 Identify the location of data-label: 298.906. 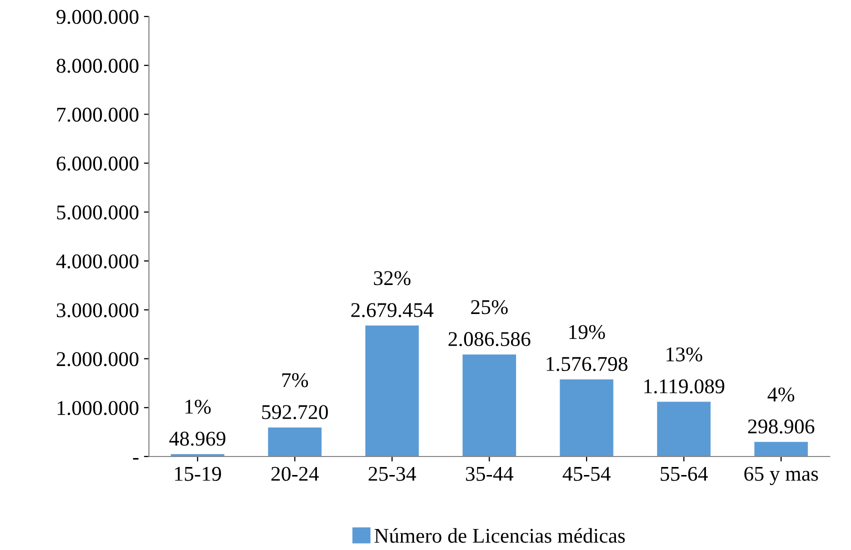
(781, 426).